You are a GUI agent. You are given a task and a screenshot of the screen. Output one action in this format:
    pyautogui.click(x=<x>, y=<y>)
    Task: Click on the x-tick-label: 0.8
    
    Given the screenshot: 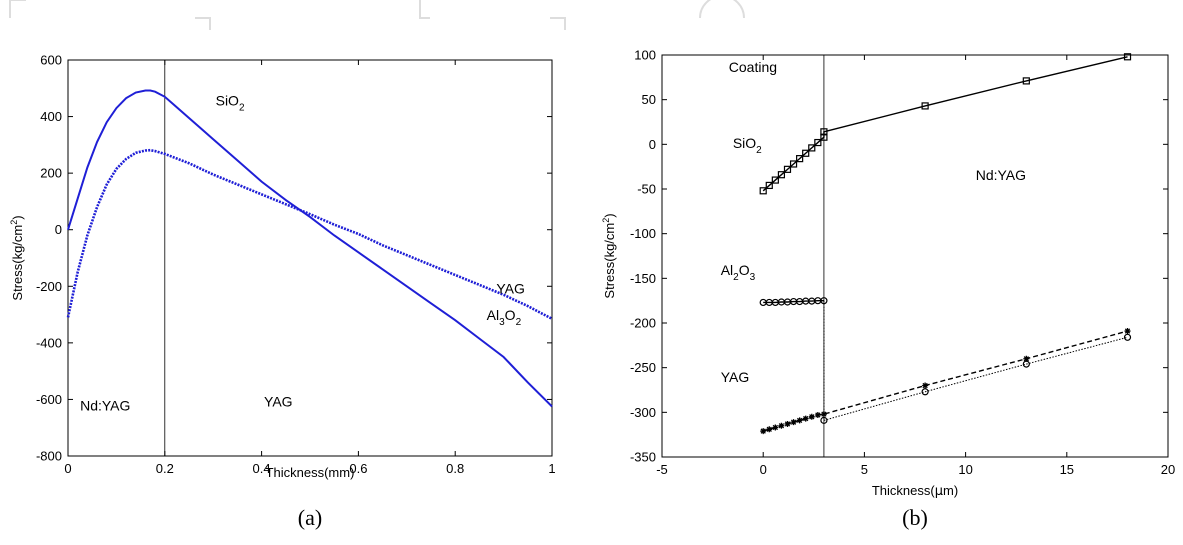 What is the action you would take?
    pyautogui.click(x=455, y=468)
    